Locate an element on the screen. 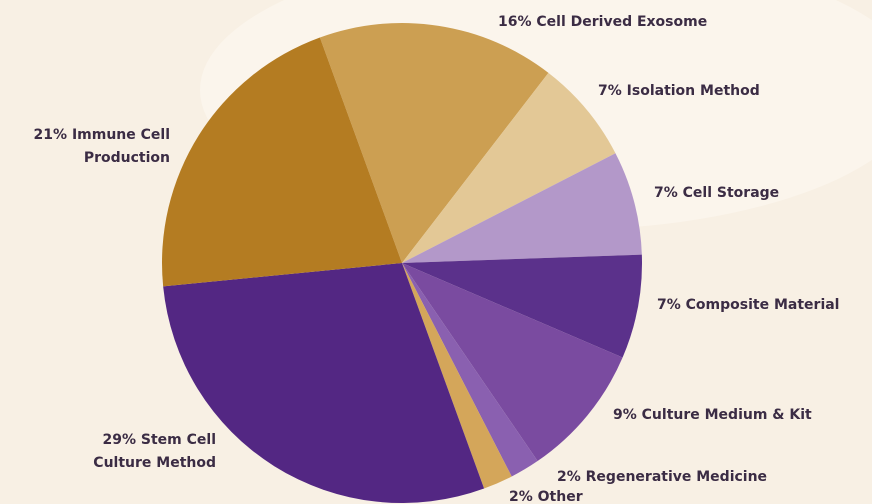 The image size is (872, 504). slice-label: 16% Cell Derived Exosome is located at coordinates (648, 22).